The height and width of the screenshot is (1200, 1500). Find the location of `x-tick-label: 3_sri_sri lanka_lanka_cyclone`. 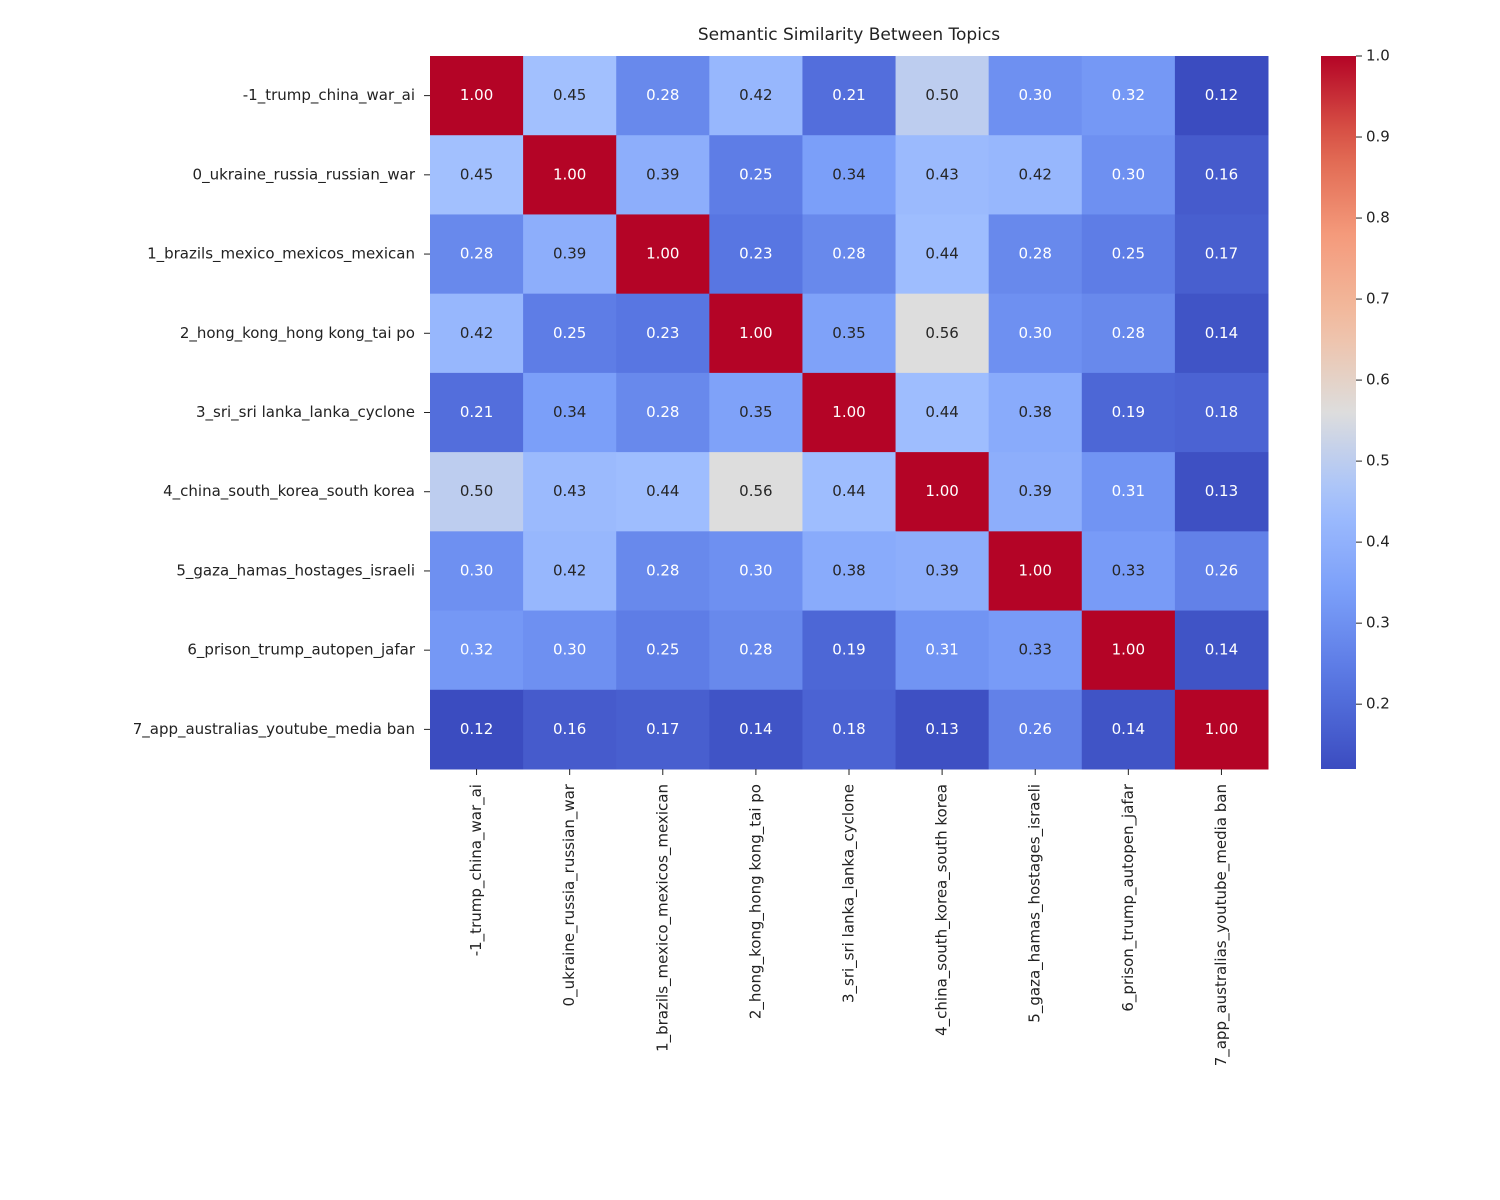

x-tick-label: 3_sri_sri lanka_lanka_cyclone is located at coordinates (849, 893).